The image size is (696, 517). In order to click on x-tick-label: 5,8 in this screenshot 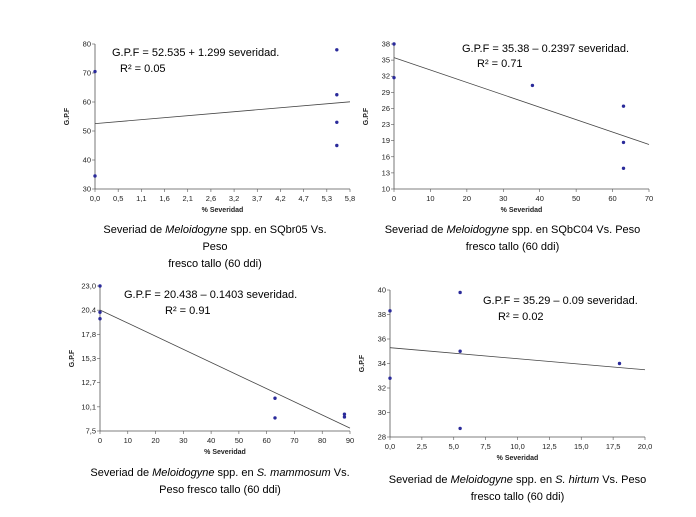, I will do `click(350, 198)`.